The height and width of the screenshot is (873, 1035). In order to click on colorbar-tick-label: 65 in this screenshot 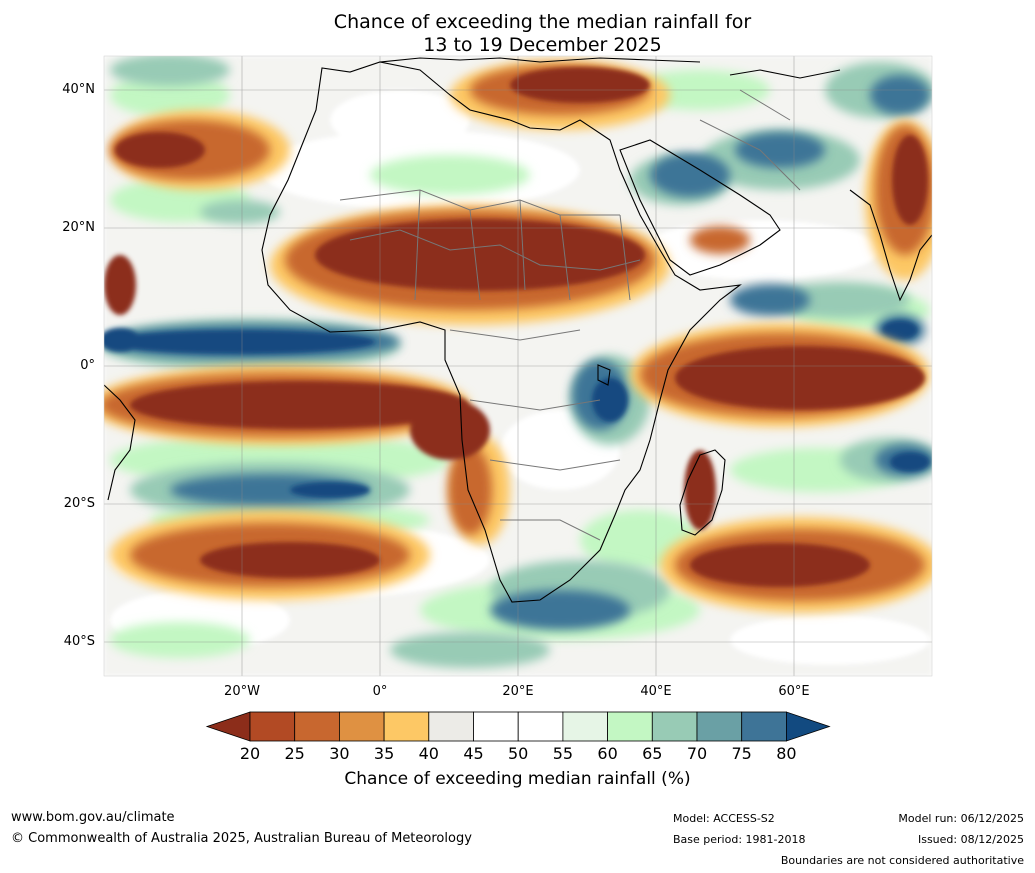, I will do `click(652, 753)`.